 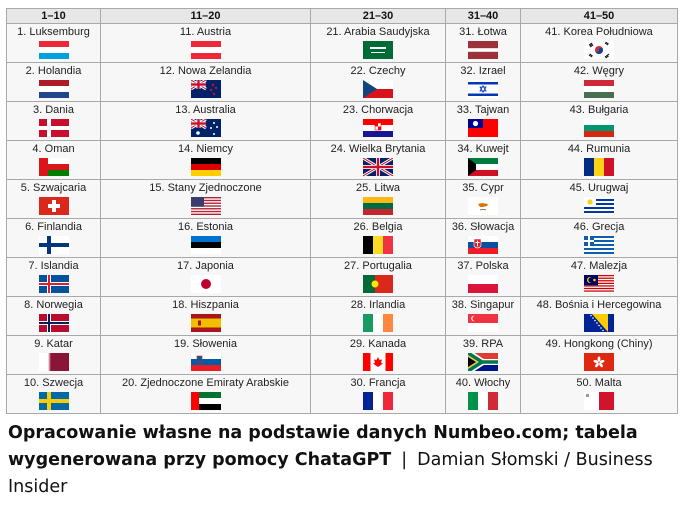 What do you see at coordinates (53, 323) in the screenshot?
I see `norway-flag` at bounding box center [53, 323].